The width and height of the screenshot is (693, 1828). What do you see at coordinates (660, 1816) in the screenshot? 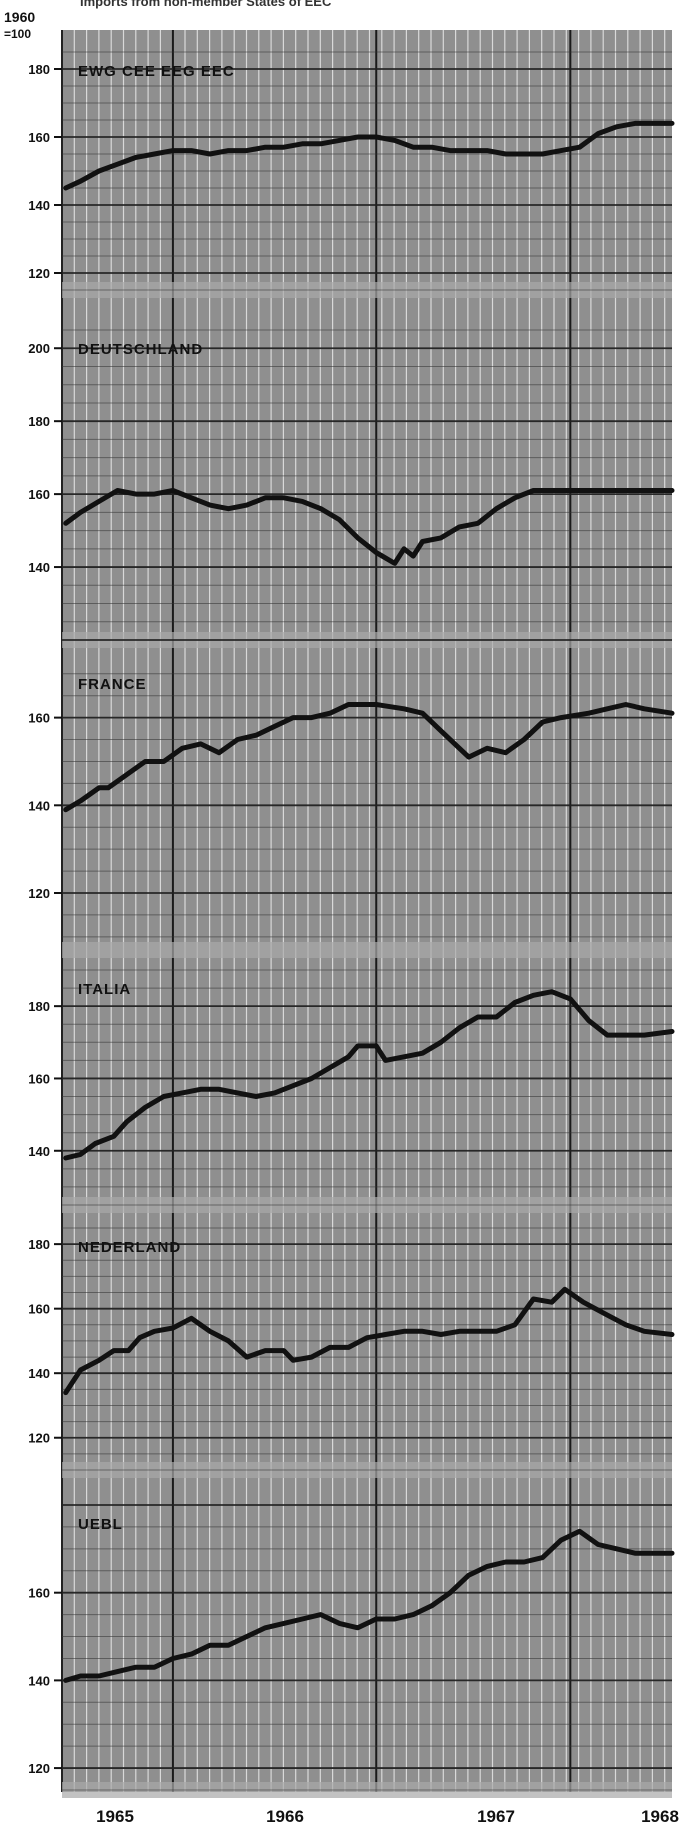
I see `x-tick-label-1968: 1968` at bounding box center [660, 1816].